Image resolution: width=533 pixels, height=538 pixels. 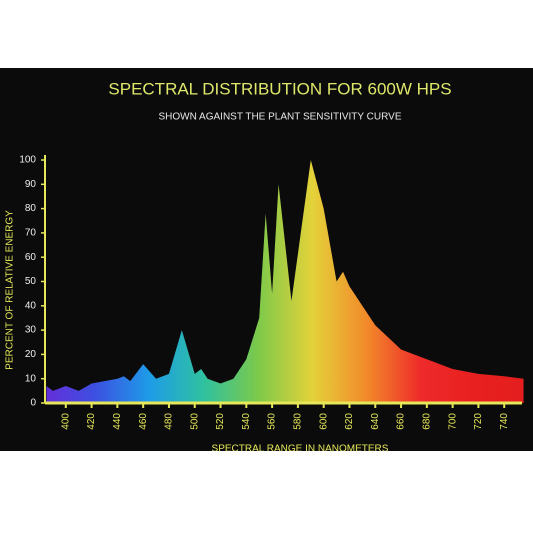 What do you see at coordinates (31, 378) in the screenshot?
I see `y-tick-label: 10` at bounding box center [31, 378].